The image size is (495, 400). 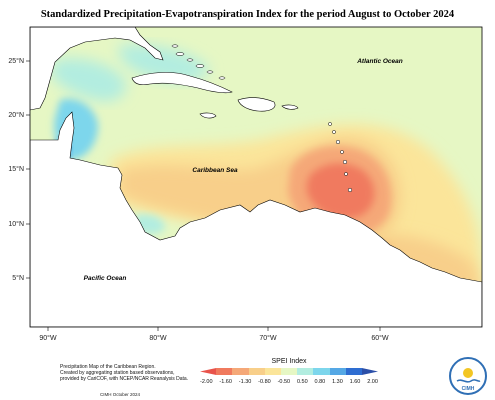 What do you see at coordinates (468, 389) in the screenshot?
I see `logo-text: CIMH` at bounding box center [468, 389].